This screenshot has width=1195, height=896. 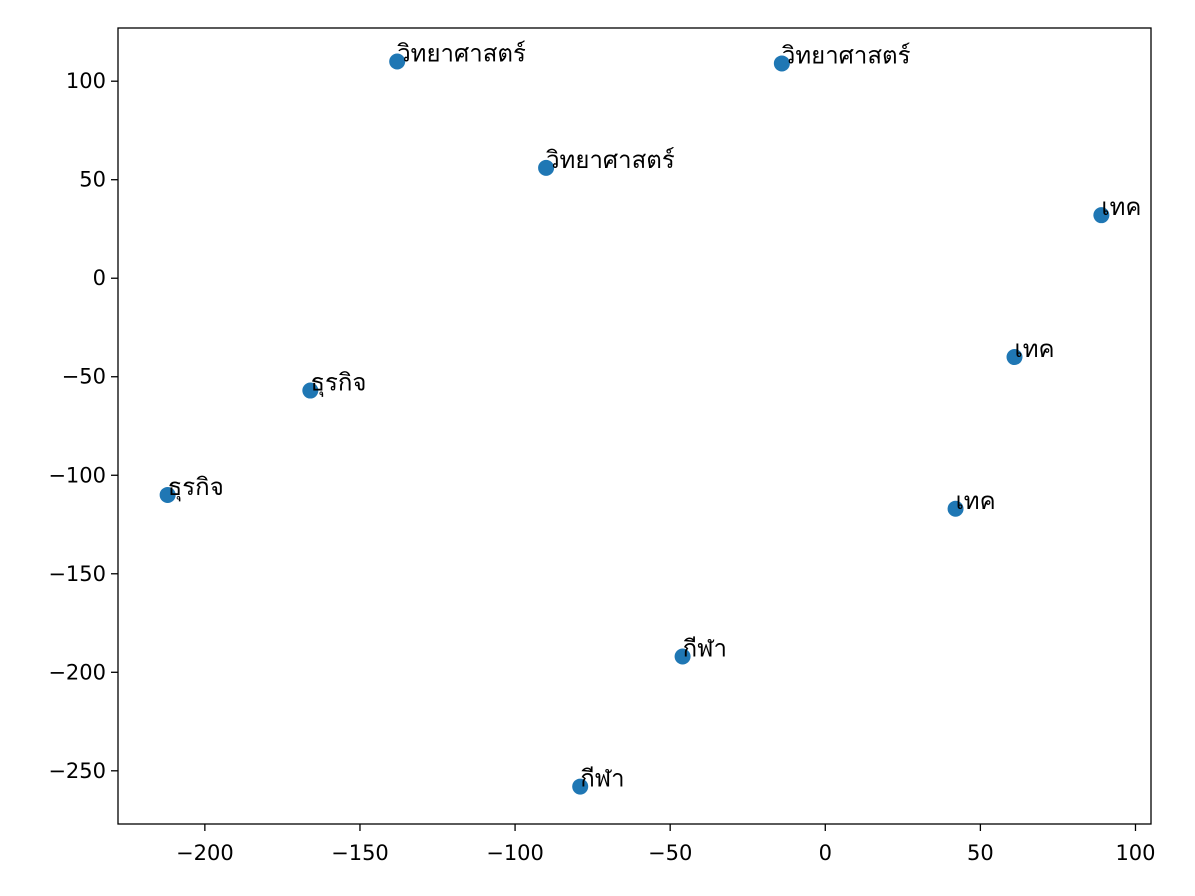 I want to click on y-tick-label: −50, so click(x=84, y=377).